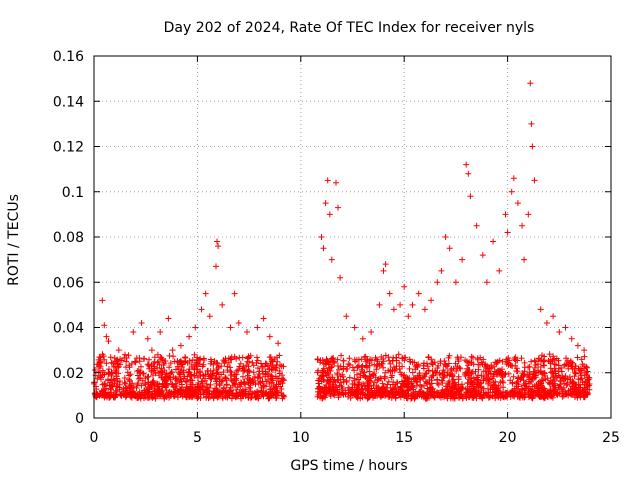  What do you see at coordinates (68, 283) in the screenshot?
I see `y-tick-label: 0.06` at bounding box center [68, 283].